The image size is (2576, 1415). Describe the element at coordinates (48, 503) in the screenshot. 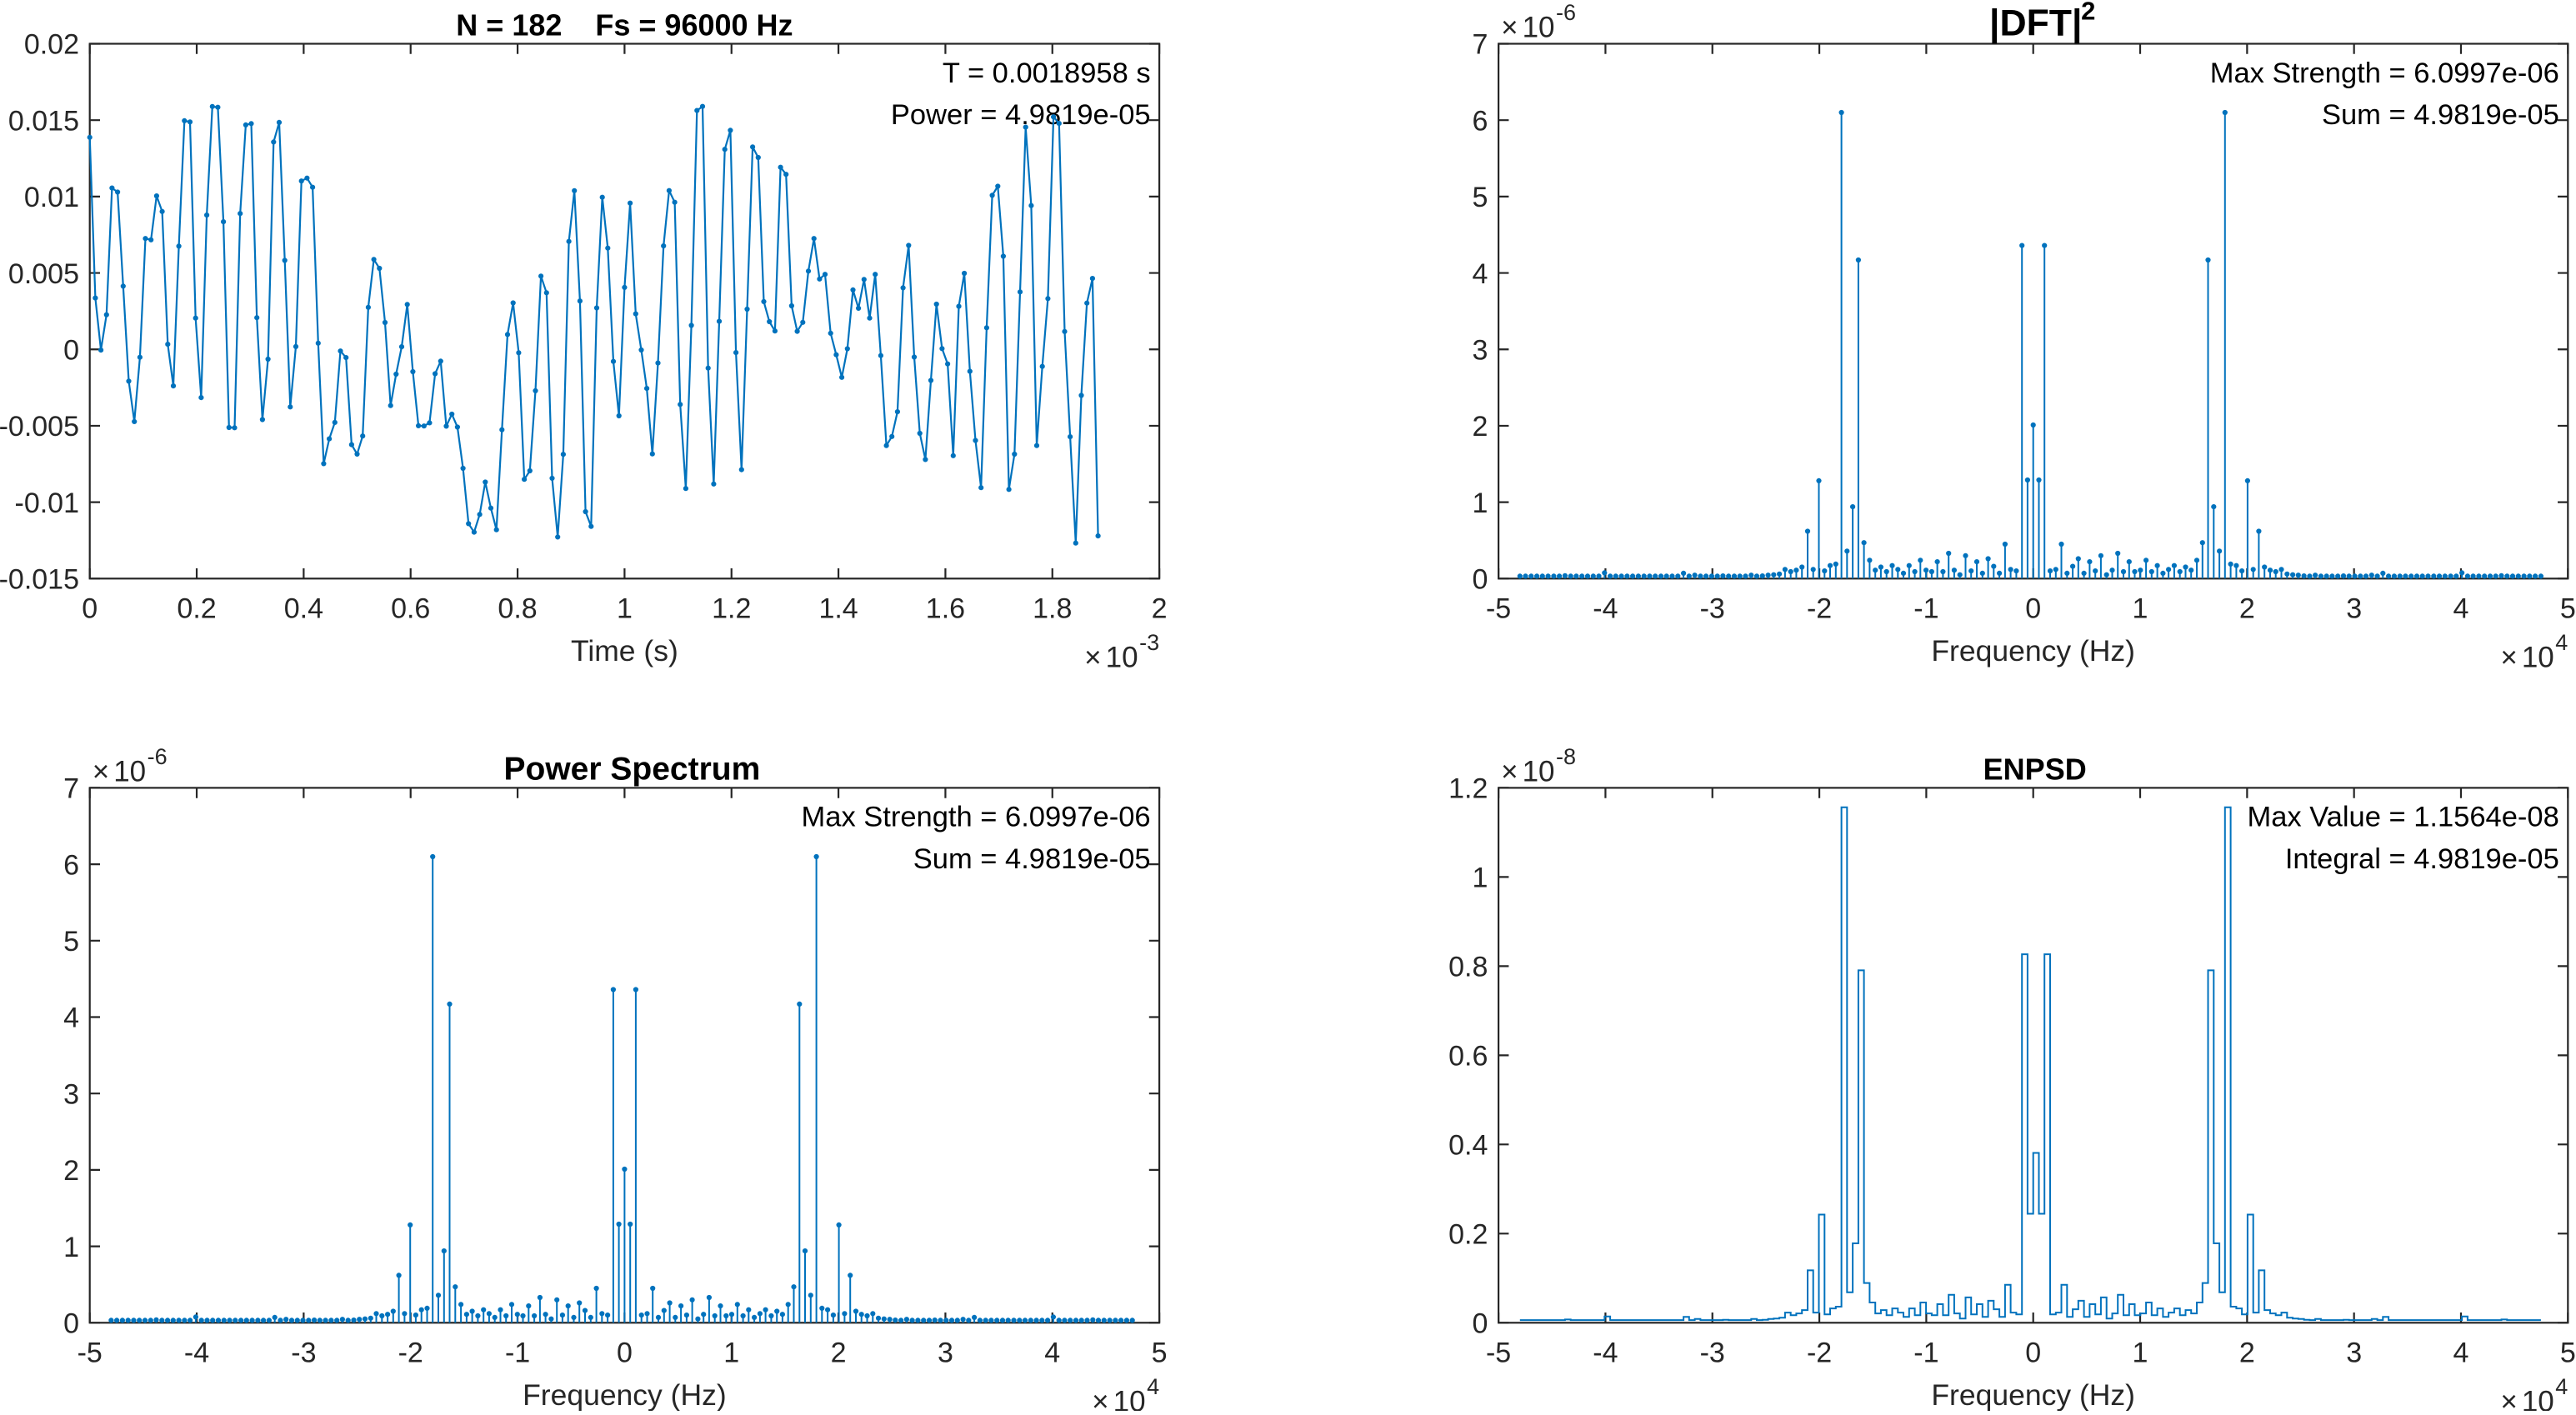

I see `svg-text: -0.01` at that location.